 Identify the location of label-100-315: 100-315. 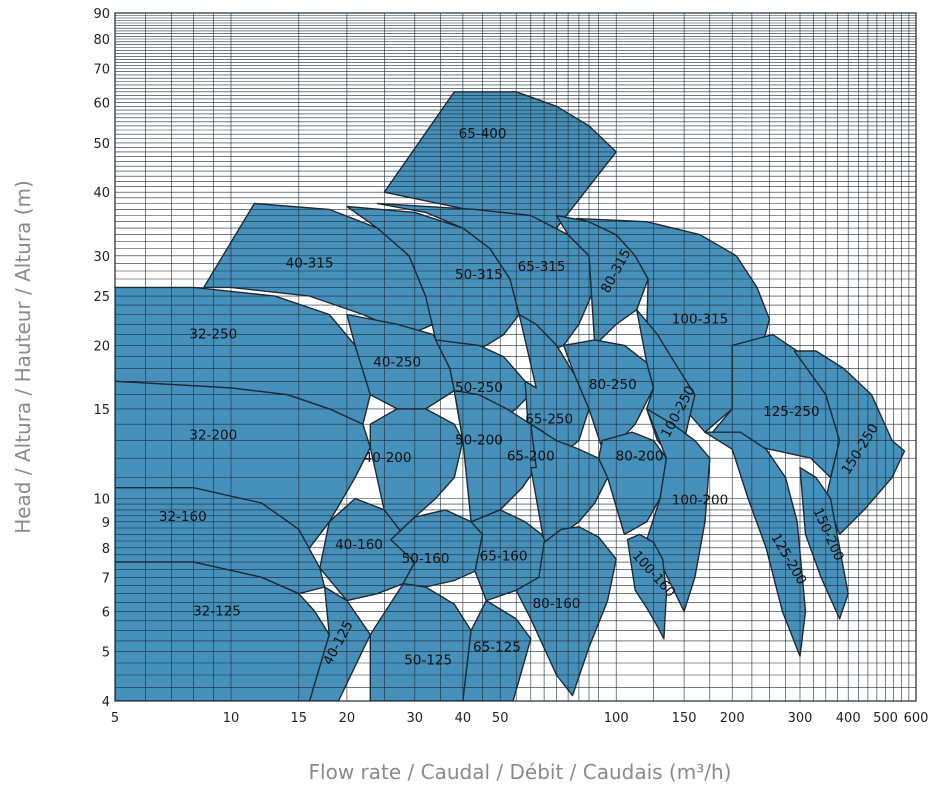
(700, 319).